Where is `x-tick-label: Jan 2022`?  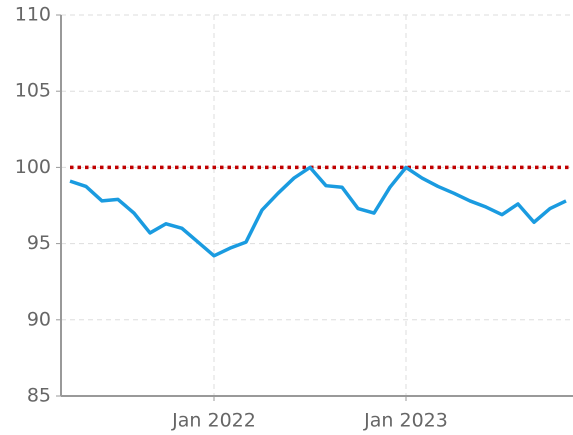 x-tick-label: Jan 2022 is located at coordinates (213, 421).